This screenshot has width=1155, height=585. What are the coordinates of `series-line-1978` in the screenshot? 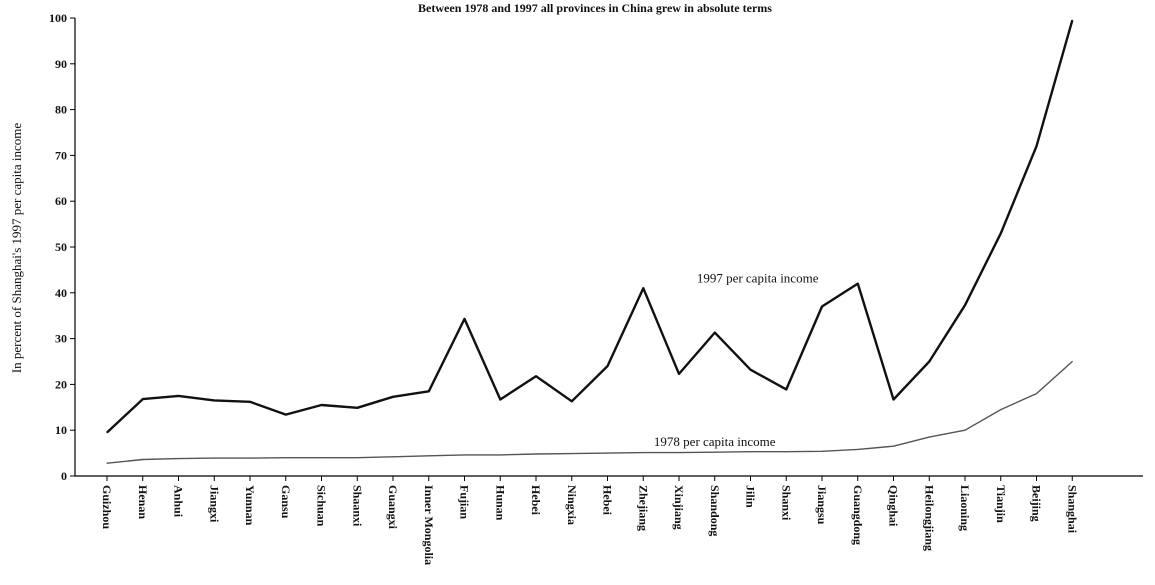 It's located at (589, 412).